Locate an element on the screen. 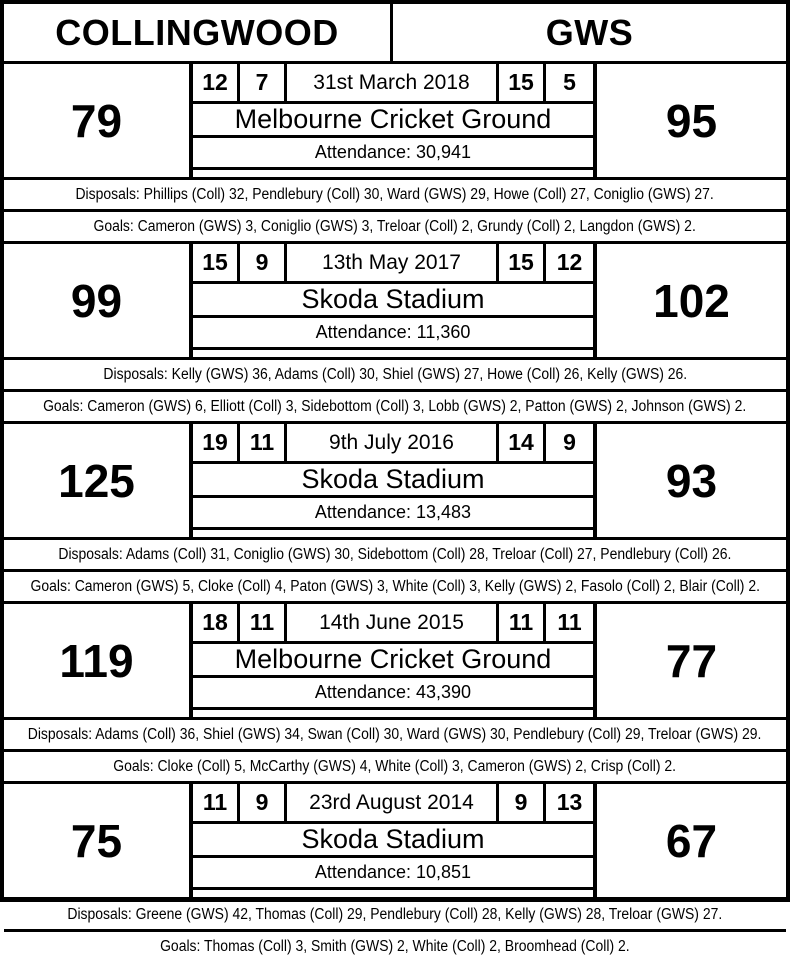 The width and height of the screenshot is (790, 961). away-goals: 14 is located at coordinates (522, 442).